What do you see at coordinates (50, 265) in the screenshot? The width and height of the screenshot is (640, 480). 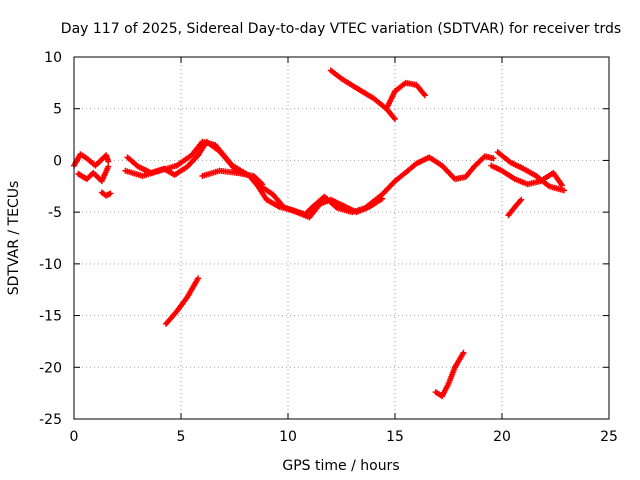 I see `y-tick-label: -10` at bounding box center [50, 265].